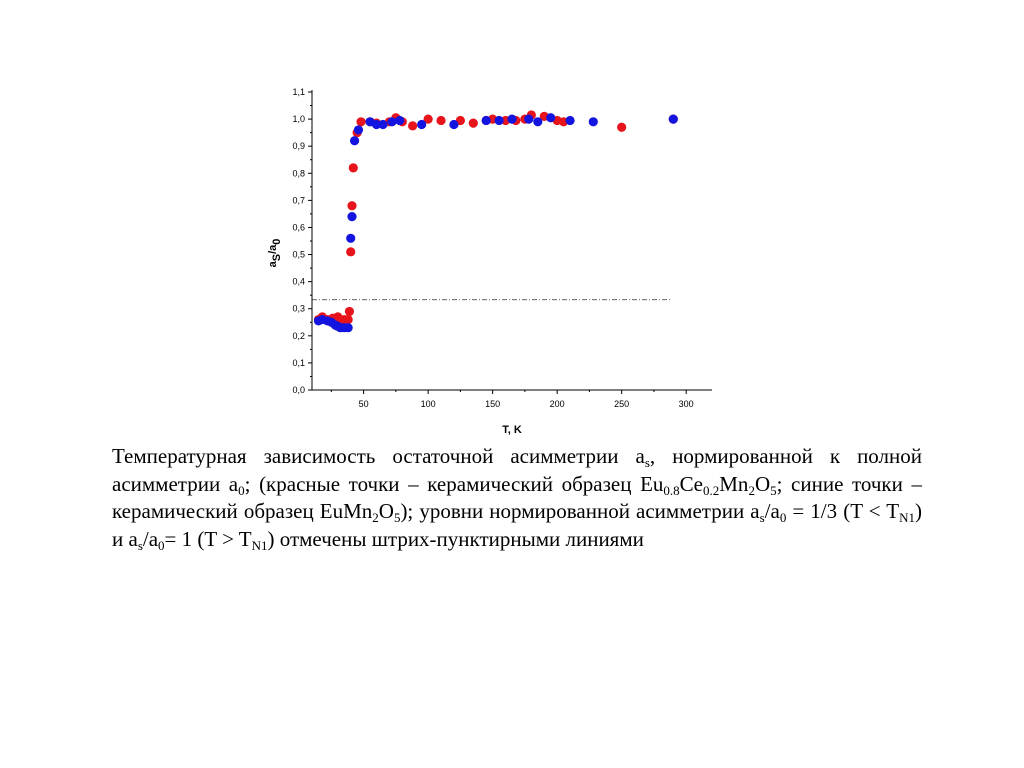 The height and width of the screenshot is (768, 1024). I want to click on data-points, so click(495, 221).